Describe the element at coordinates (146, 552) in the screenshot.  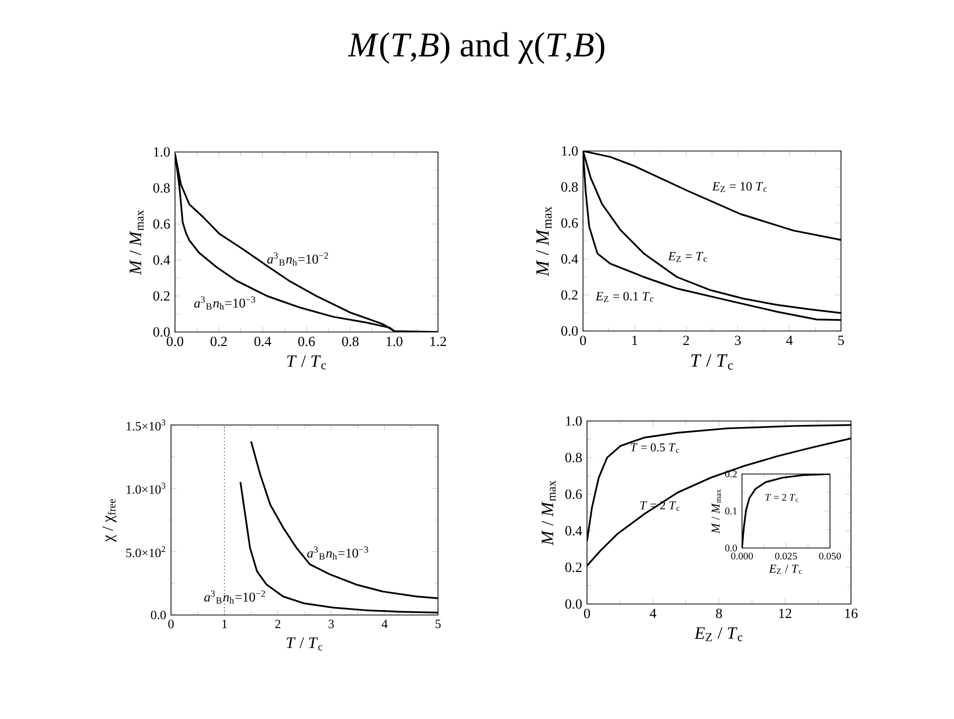
I see `y-tick-label: 5.0×10$^{2}$` at that location.